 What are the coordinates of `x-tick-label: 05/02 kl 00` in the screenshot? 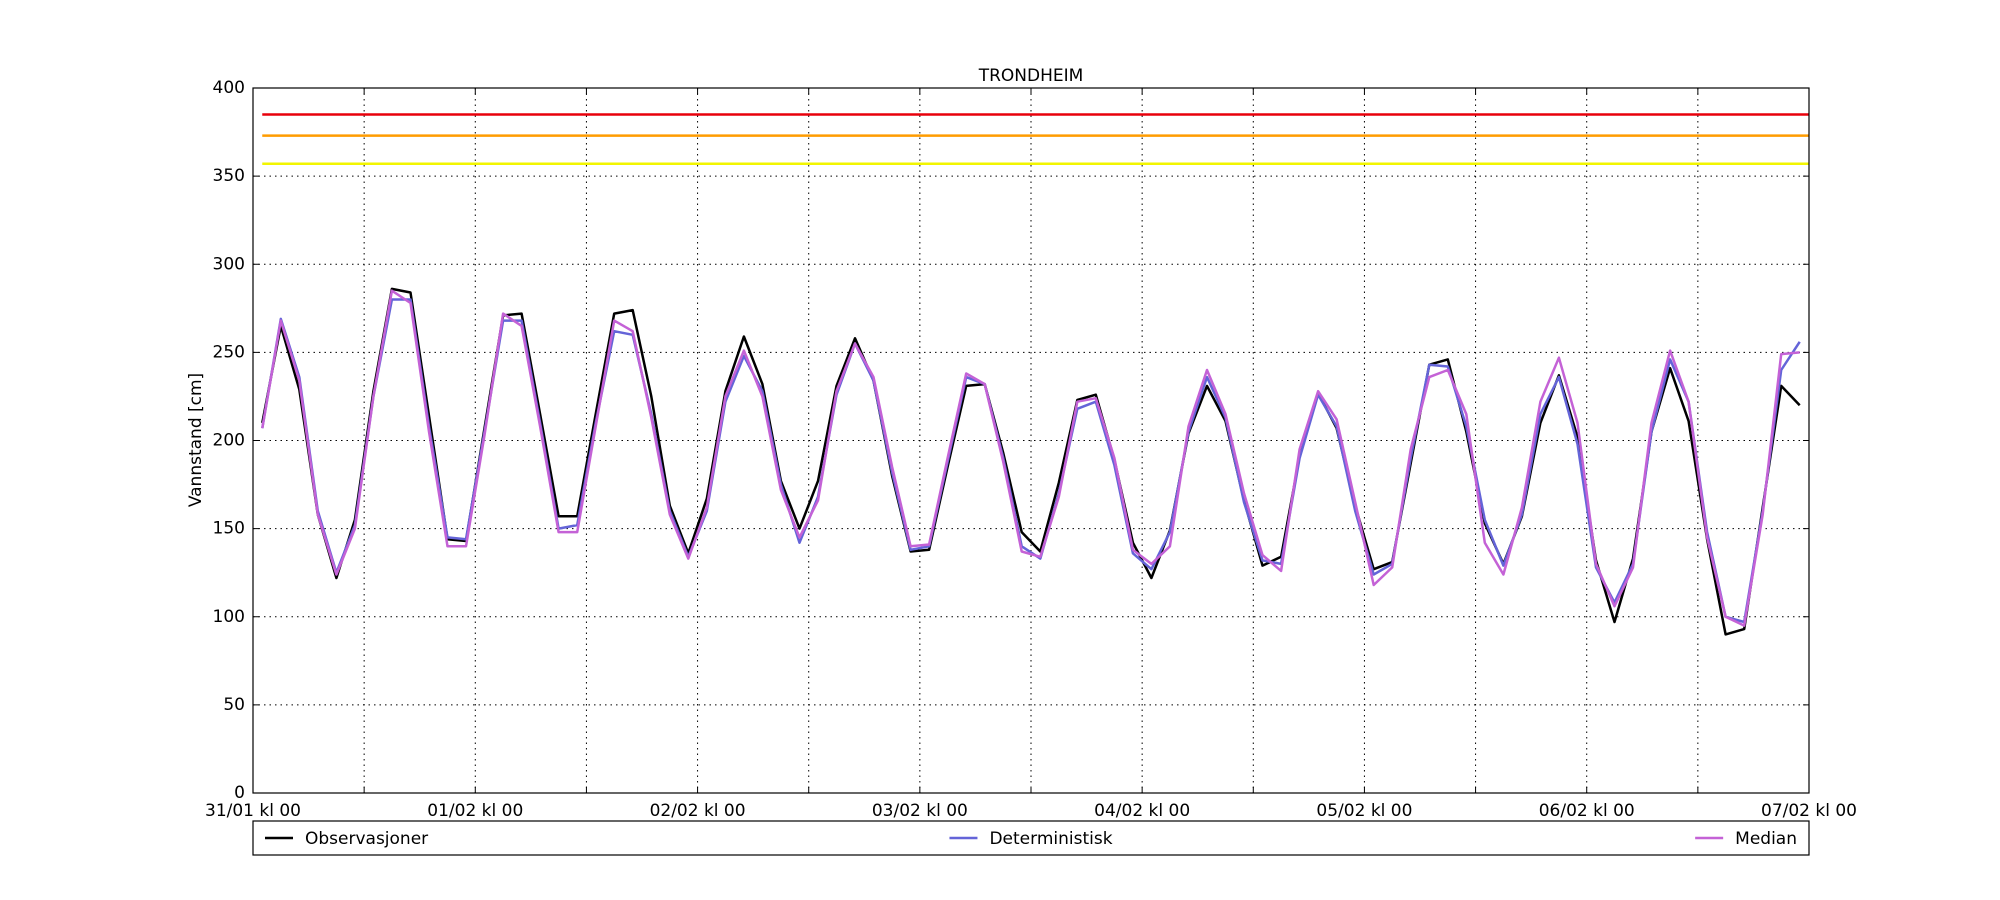 It's located at (1364, 811).